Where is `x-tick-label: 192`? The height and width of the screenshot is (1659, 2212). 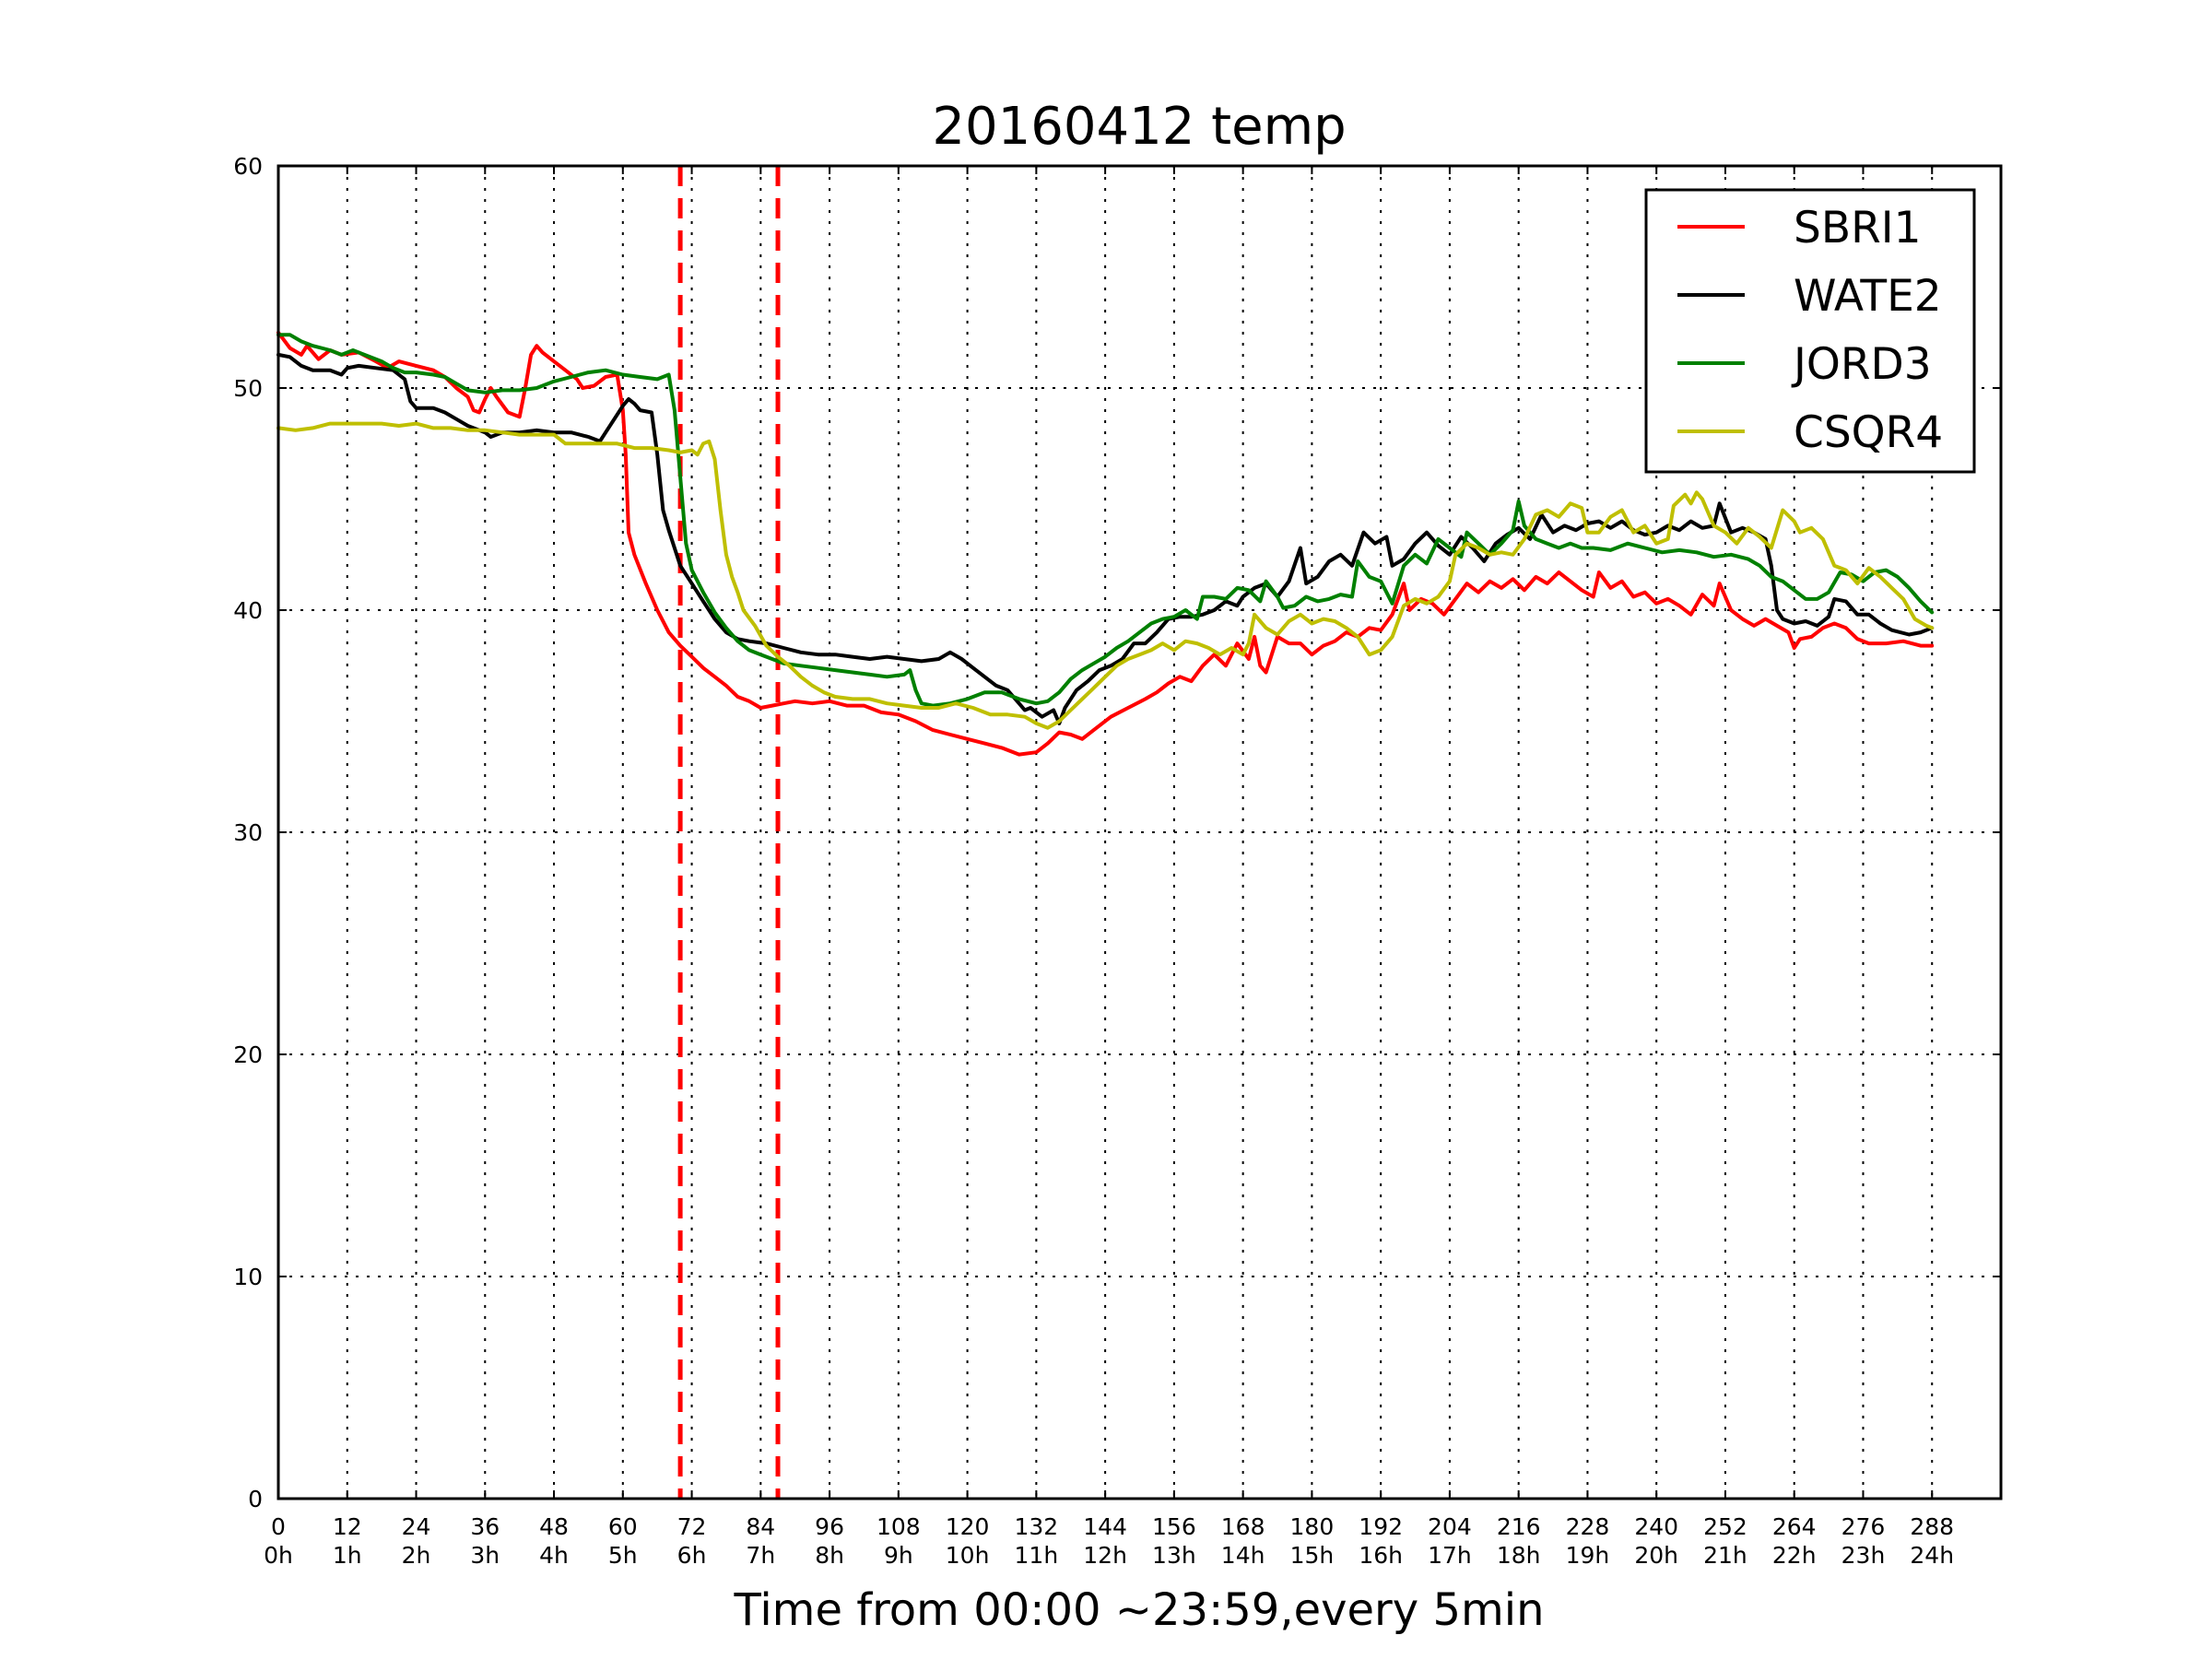 x-tick-label: 192 is located at coordinates (1381, 1526).